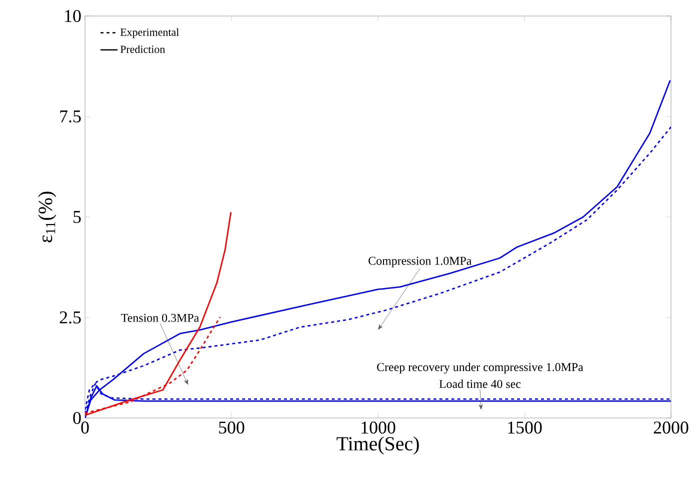 The width and height of the screenshot is (695, 482). I want to click on y-axis-title: ε$_{11}$(%), so click(47, 217).